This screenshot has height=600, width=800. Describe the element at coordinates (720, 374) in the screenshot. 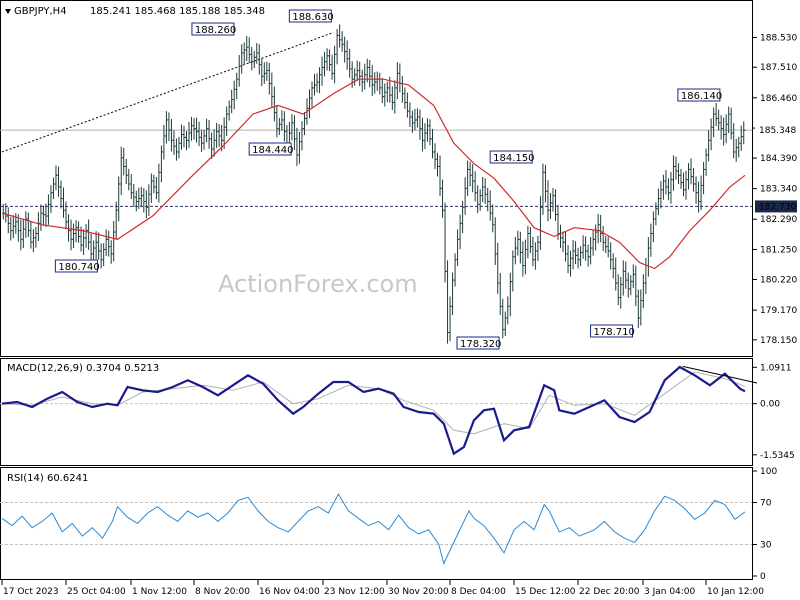

I see `macd-divergence-line` at that location.